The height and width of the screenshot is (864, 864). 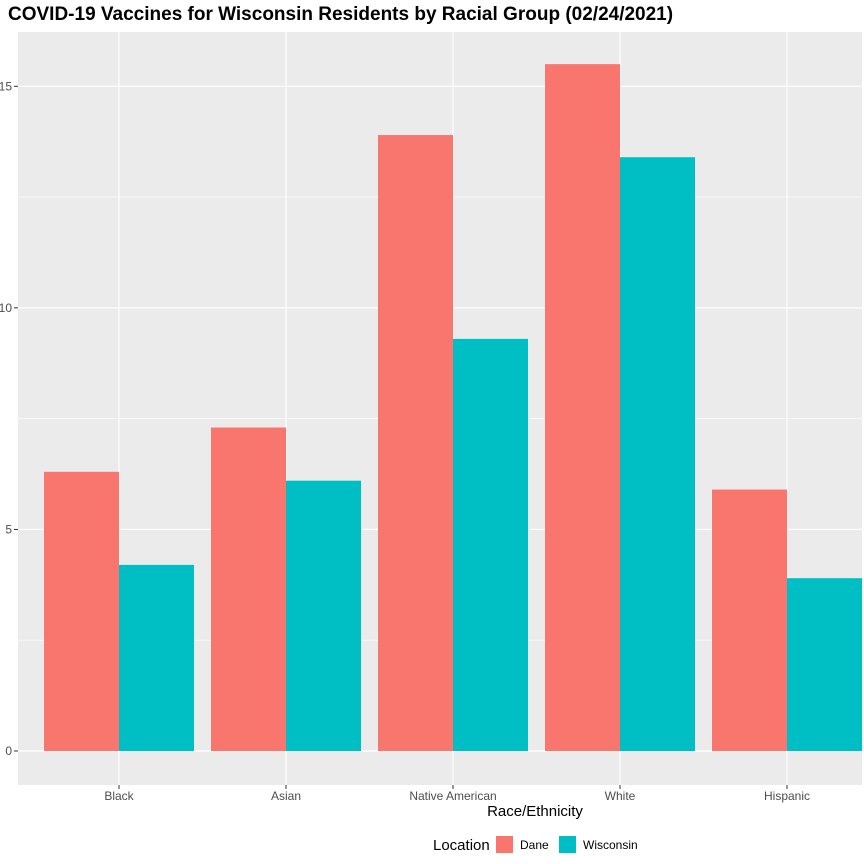 What do you see at coordinates (490, 544) in the screenshot?
I see `bar-wisconsin-native-american` at bounding box center [490, 544].